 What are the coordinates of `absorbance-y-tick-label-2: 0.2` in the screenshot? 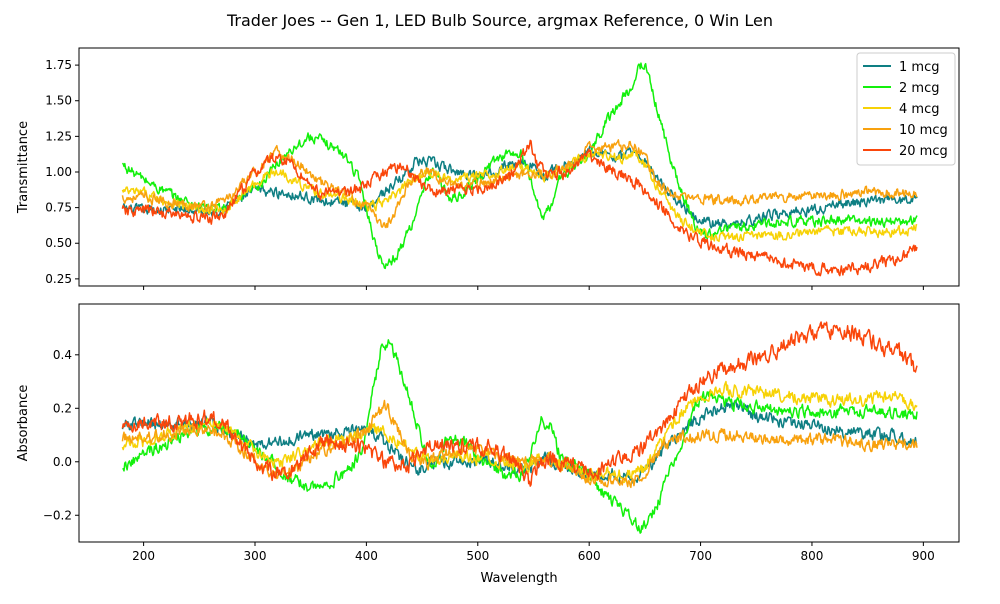 It's located at (62, 408).